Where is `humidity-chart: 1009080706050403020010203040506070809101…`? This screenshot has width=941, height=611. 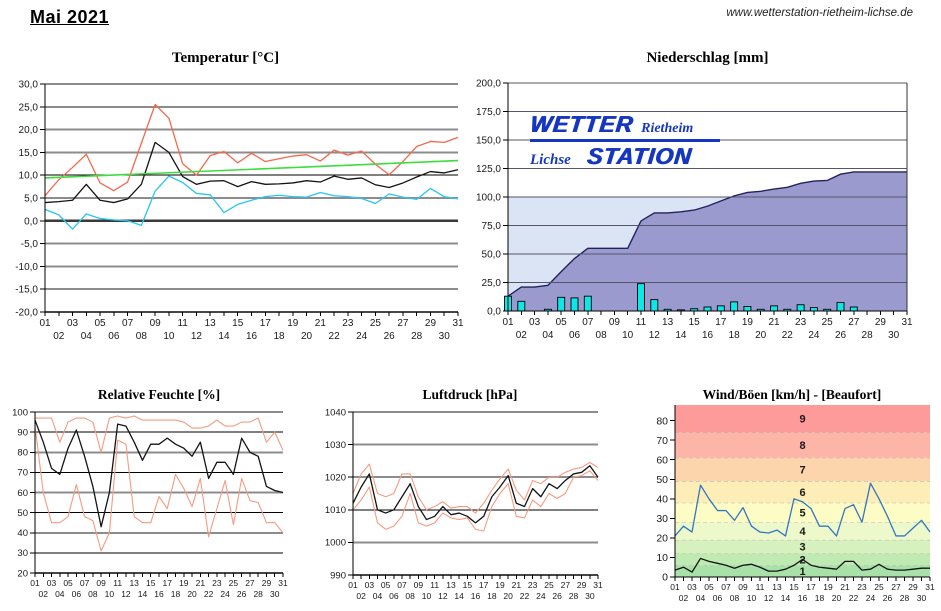 humidity-chart: 1009080706050403020010203040506070809101… is located at coordinates (150, 503).